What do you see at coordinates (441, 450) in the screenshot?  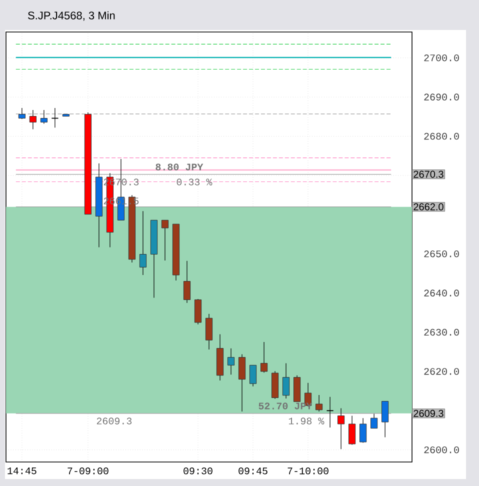 I see `y-tick-label: 2600.0` at bounding box center [441, 450].